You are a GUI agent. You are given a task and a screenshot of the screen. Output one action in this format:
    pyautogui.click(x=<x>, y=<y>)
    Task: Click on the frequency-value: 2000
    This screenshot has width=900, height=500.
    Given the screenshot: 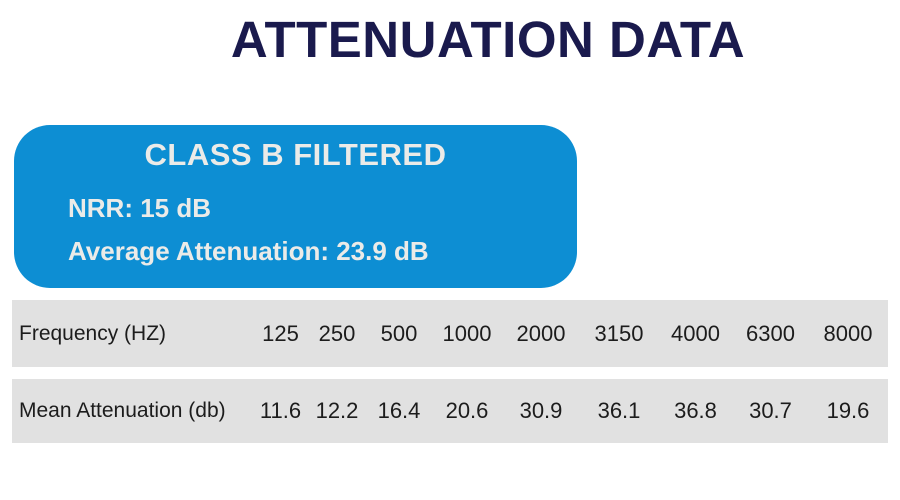 What is the action you would take?
    pyautogui.click(x=541, y=333)
    